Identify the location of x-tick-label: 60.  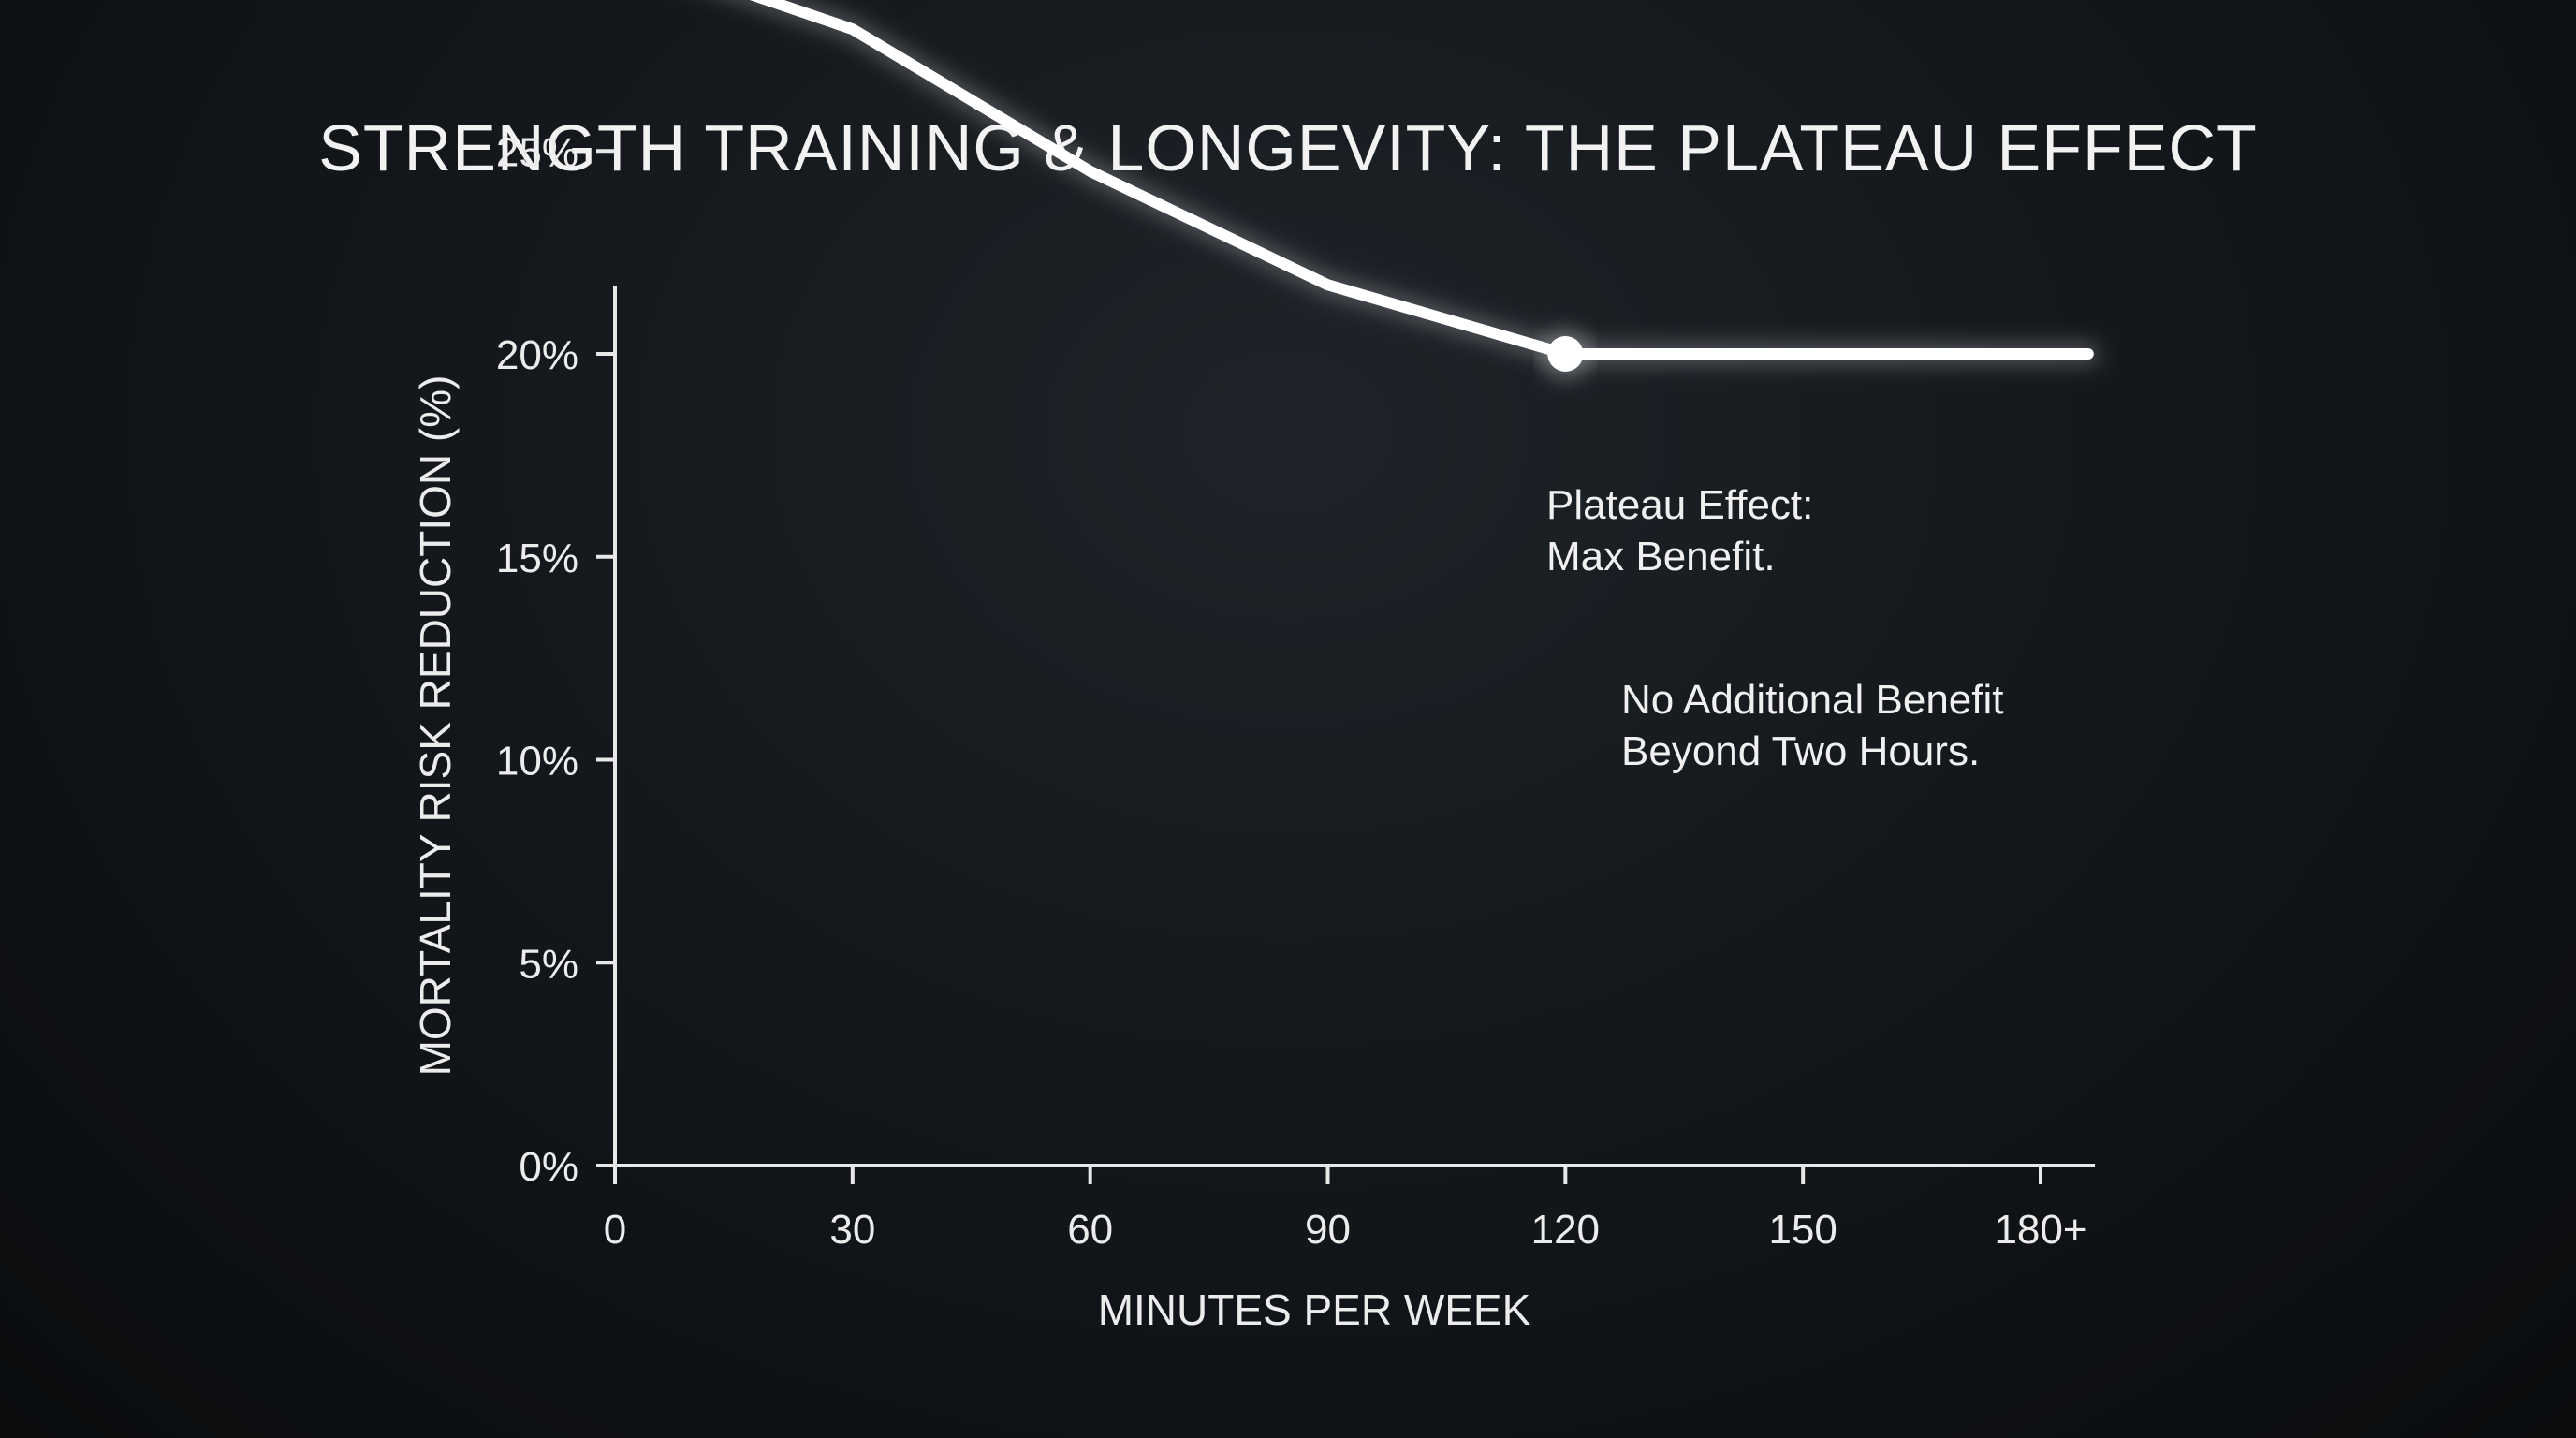
(1090, 1230).